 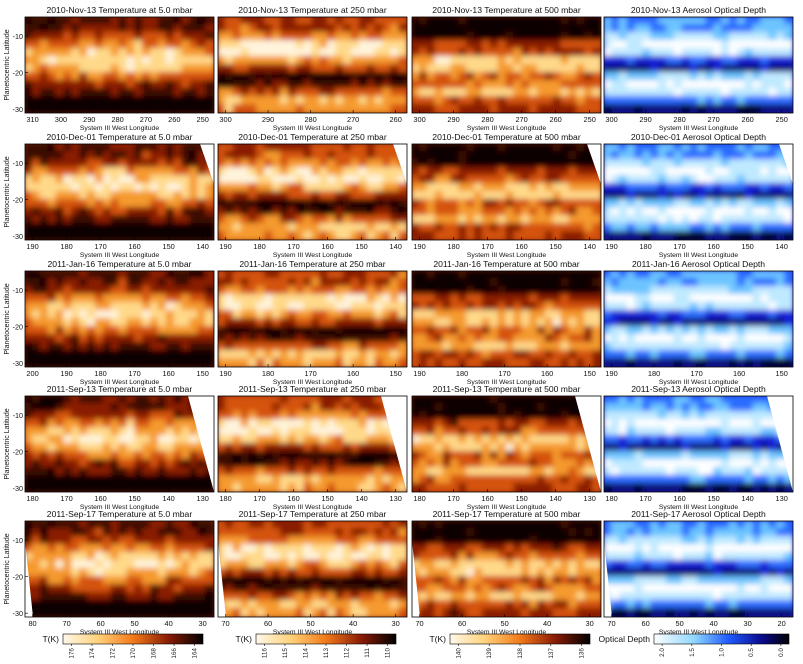 I want to click on colorbar-tick-label: 138, so click(x=520, y=653).